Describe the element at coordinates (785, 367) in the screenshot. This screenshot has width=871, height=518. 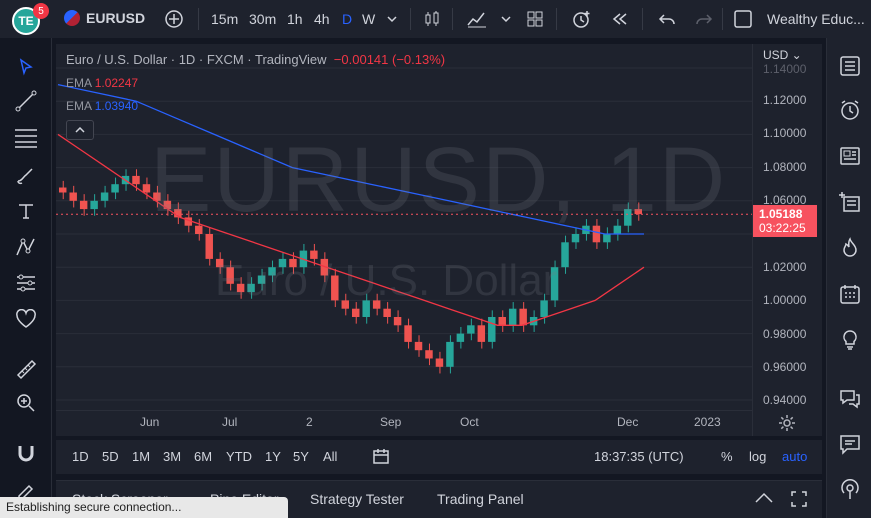
I see `price-tick: 0.96000` at that location.